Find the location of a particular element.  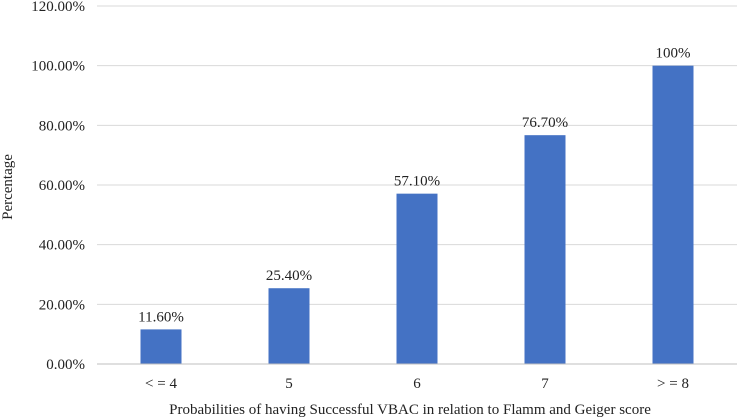

data-label: 25.40% is located at coordinates (289, 276).